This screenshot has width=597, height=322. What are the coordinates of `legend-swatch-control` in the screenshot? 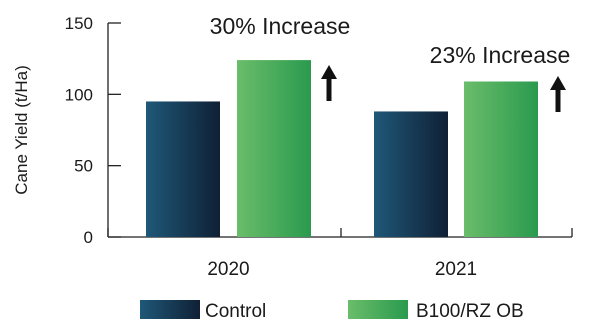 It's located at (170, 309).